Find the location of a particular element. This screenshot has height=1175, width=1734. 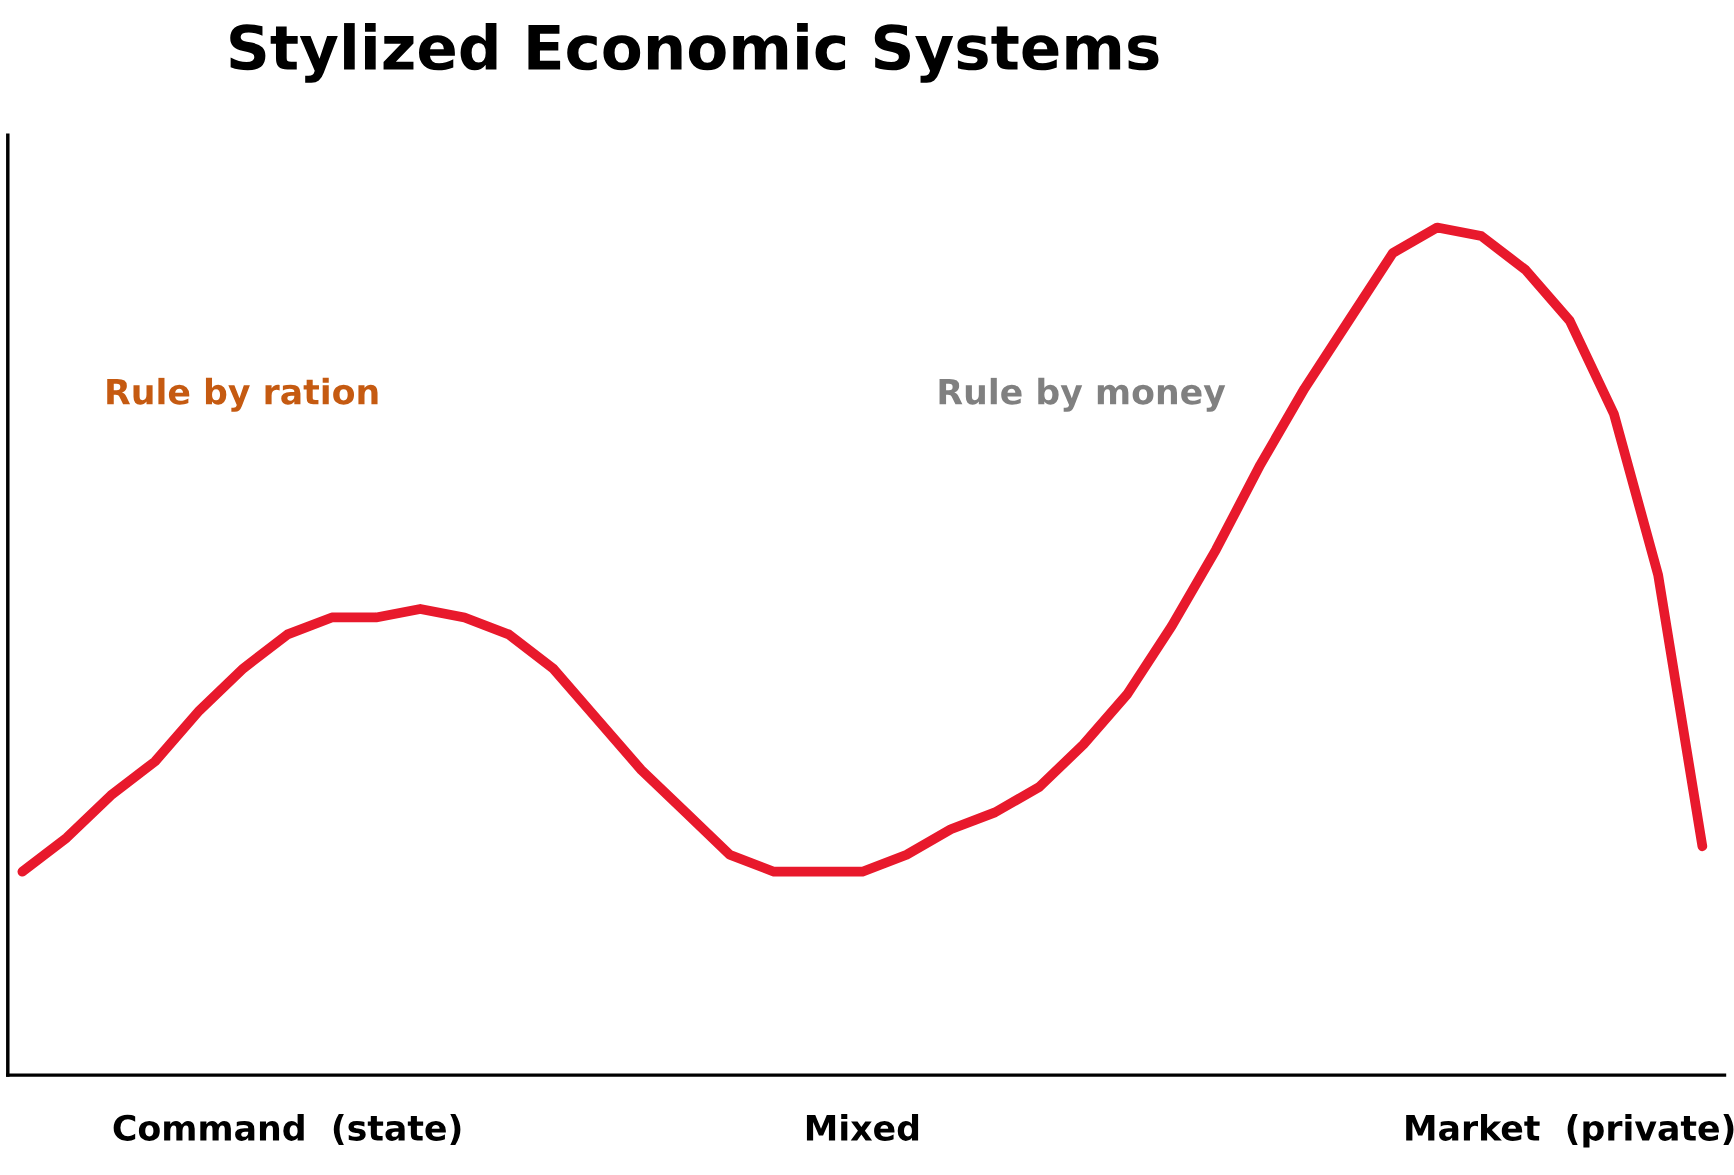

chart-title: Stylized Economic Systems is located at coordinates (694, 53).